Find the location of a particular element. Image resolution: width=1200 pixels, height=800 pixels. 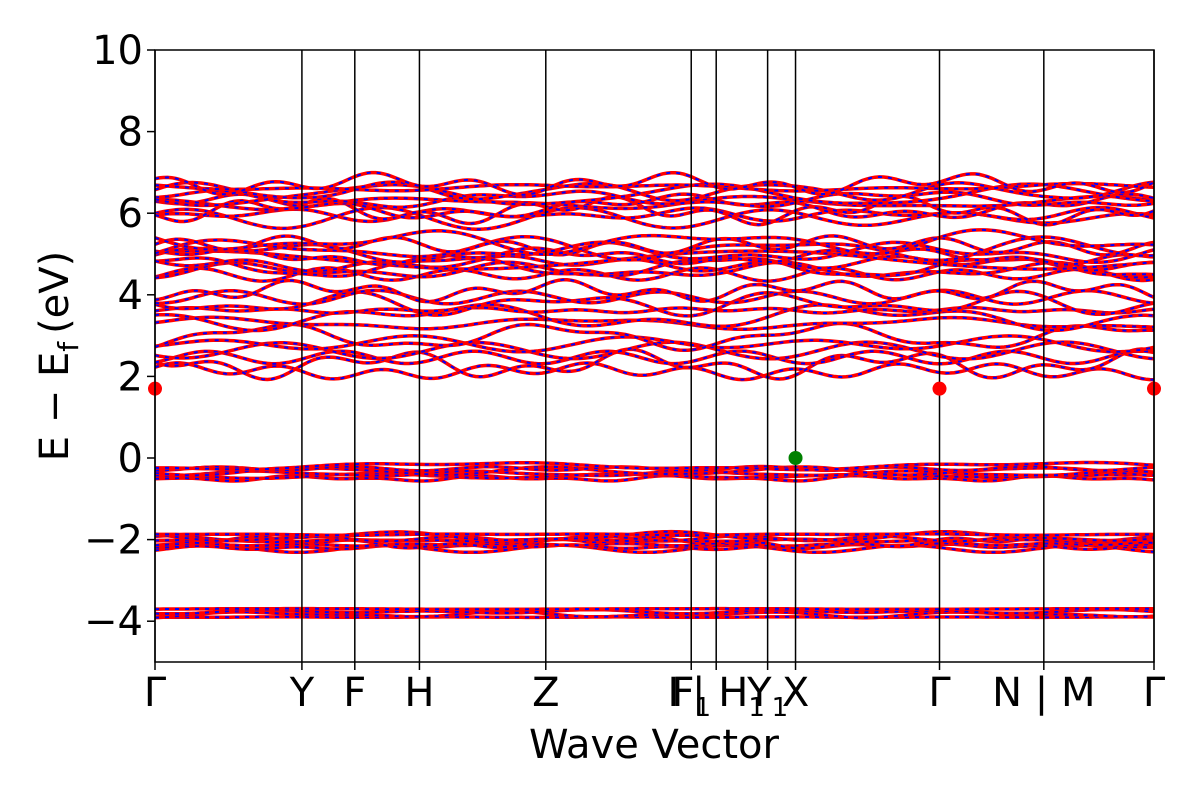

y-axis-title-main: E − E is located at coordinates (55, 407).